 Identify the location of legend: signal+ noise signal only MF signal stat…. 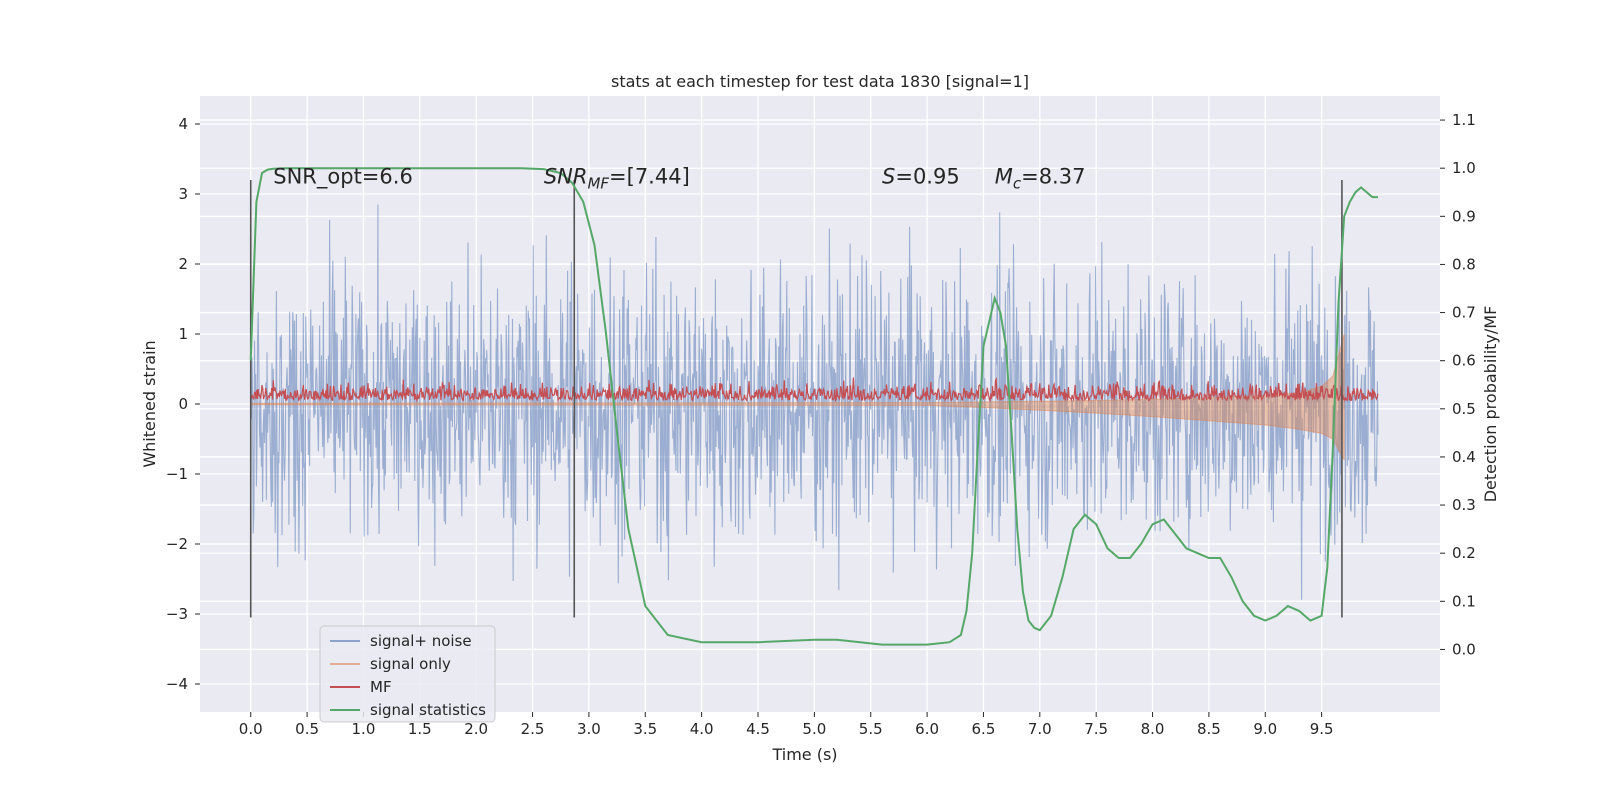
(407, 674).